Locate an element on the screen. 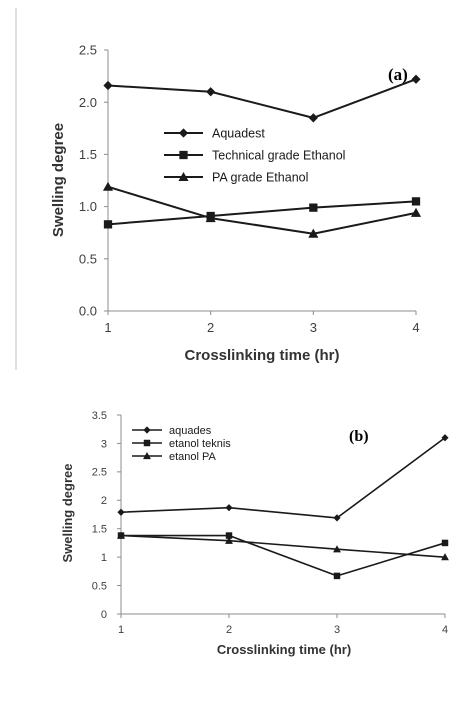  y-tick-label: 2 is located at coordinates (104, 501).